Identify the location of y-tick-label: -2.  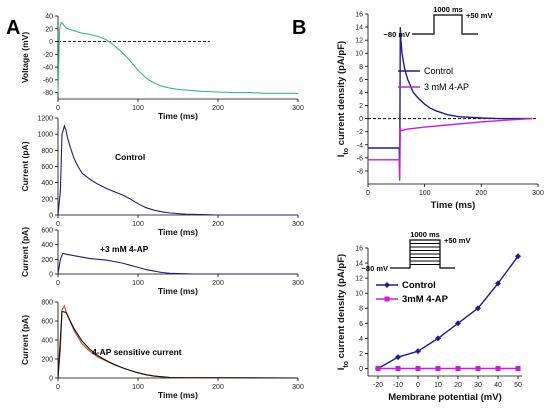
(360, 132).